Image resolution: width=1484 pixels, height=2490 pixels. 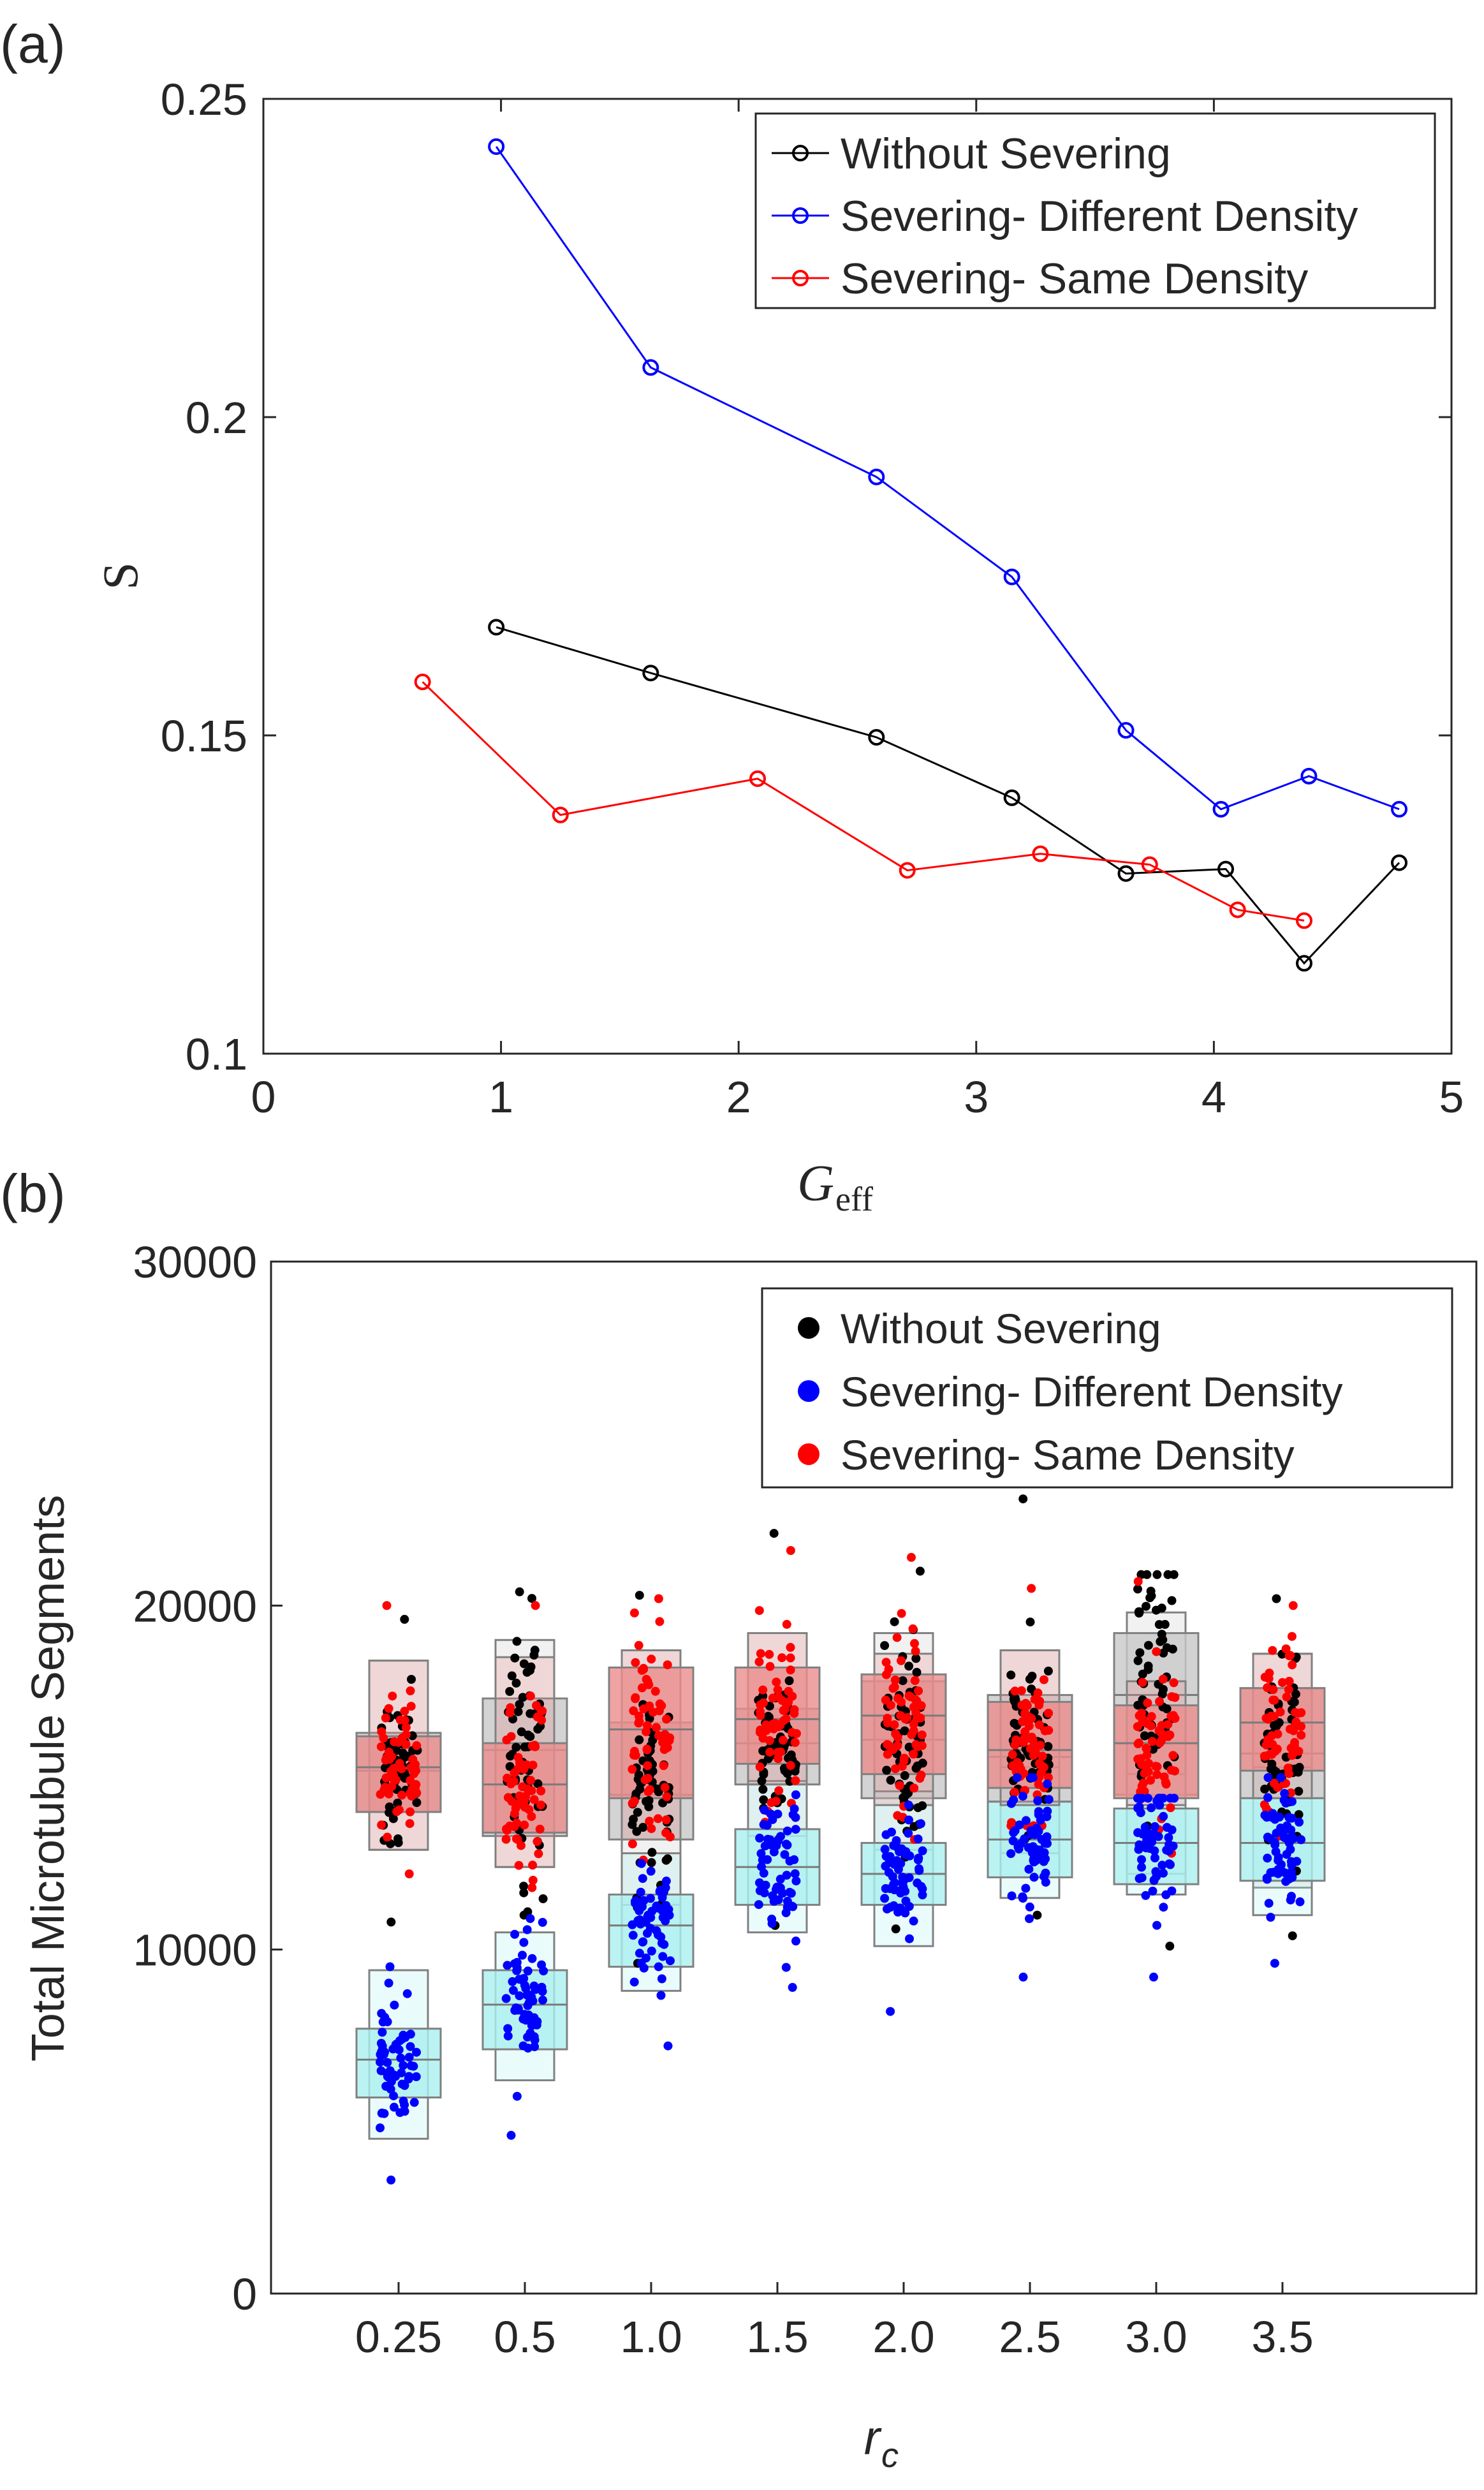 What do you see at coordinates (501, 1097) in the screenshot?
I see `panel-a-xtick-label: 1` at bounding box center [501, 1097].